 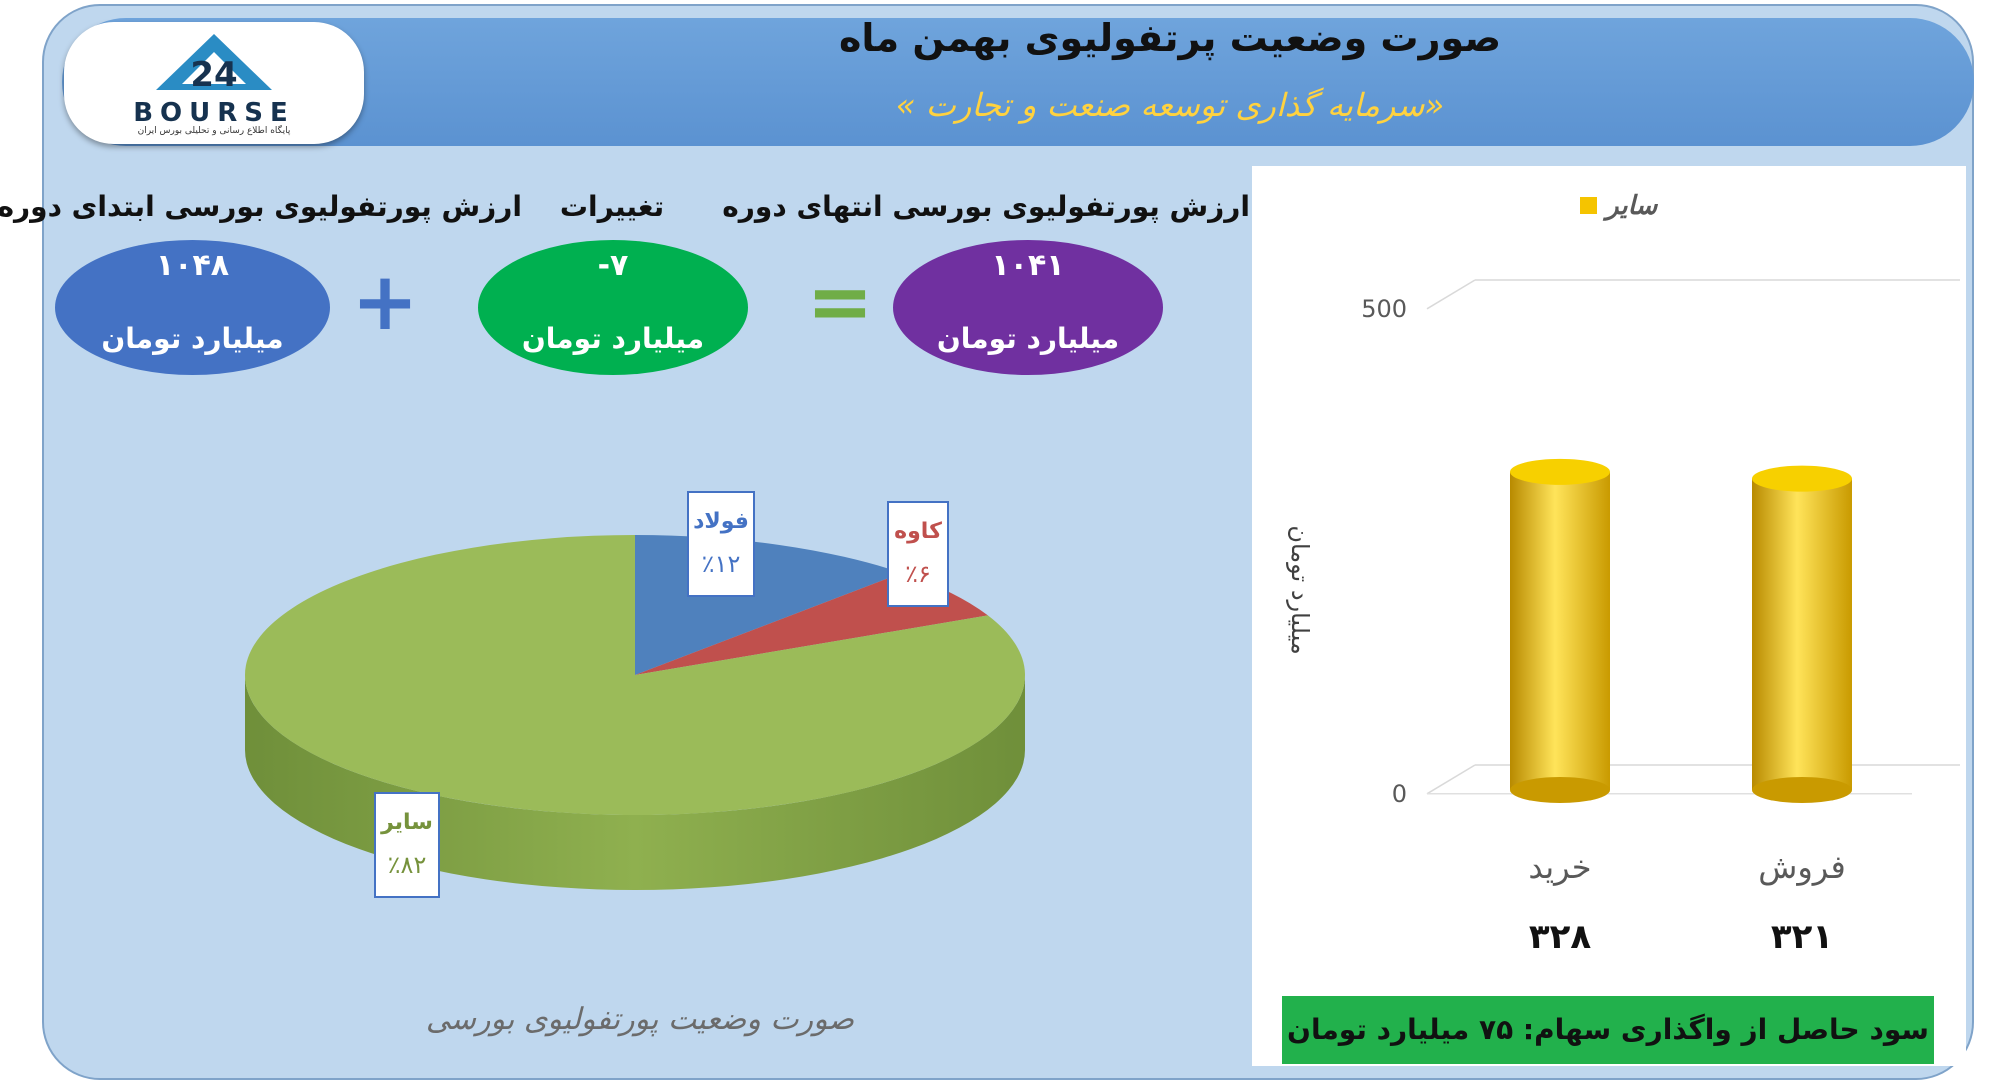 I want to click on equals-sign: =, so click(x=840, y=301).